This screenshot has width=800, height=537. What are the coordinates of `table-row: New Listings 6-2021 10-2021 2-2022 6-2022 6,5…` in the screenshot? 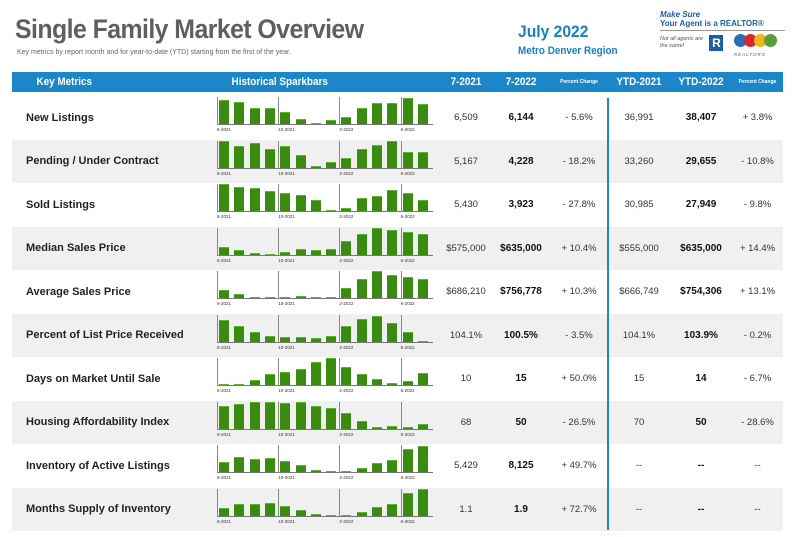 It's located at (397, 118).